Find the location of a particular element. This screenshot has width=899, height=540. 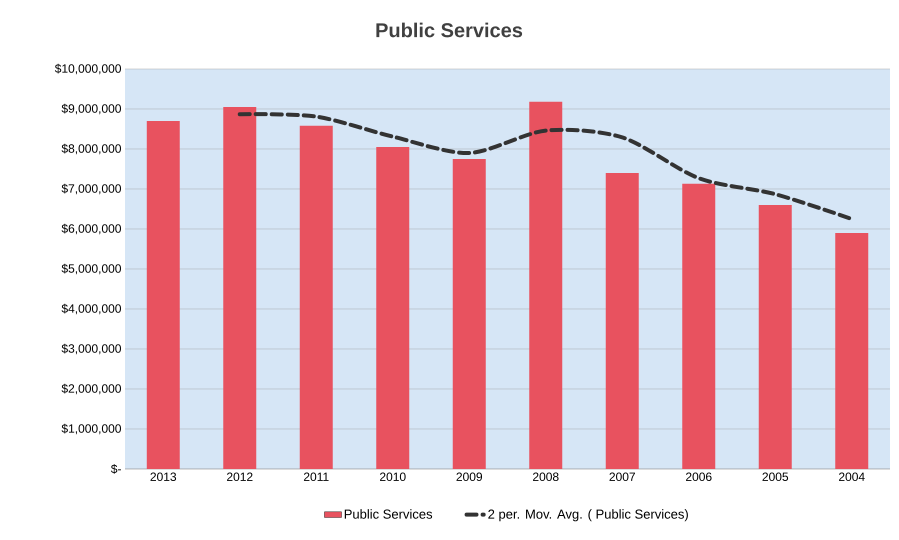

x-tick-label: 2013 is located at coordinates (163, 477).